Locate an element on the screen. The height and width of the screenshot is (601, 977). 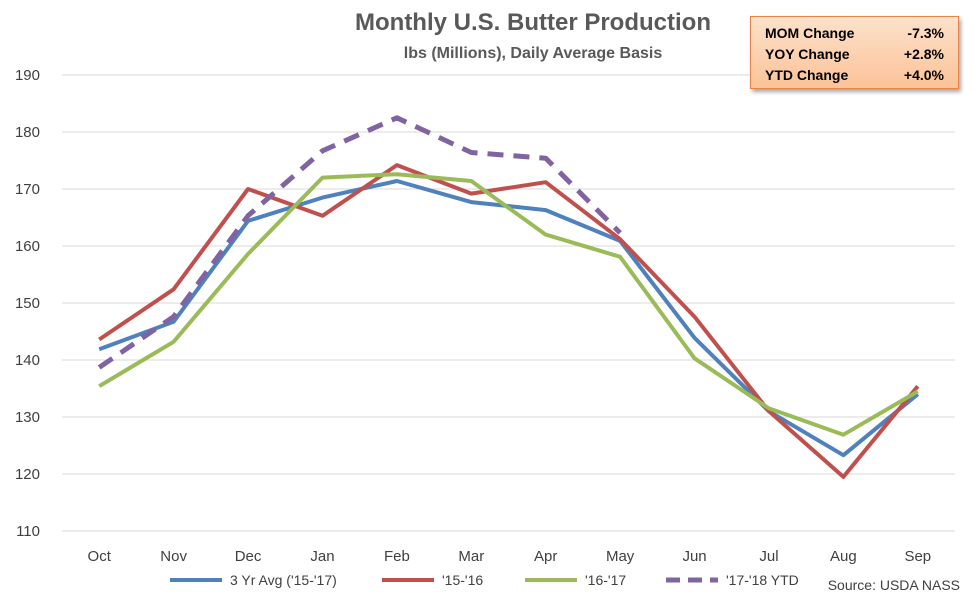
x-tick-label: Jul is located at coordinates (768, 556).